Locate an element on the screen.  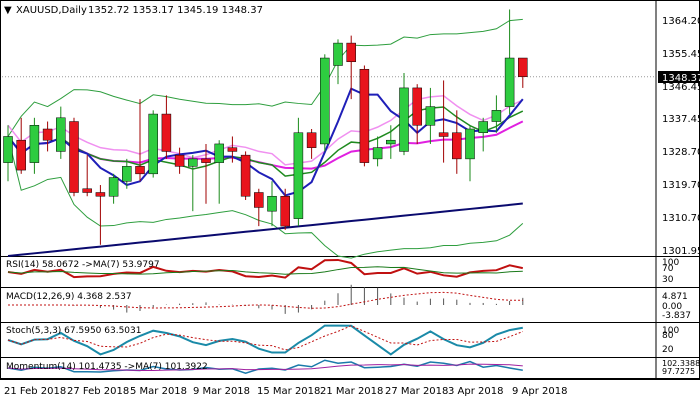
price-tick: 1310.70 is located at coordinates (681, 218).